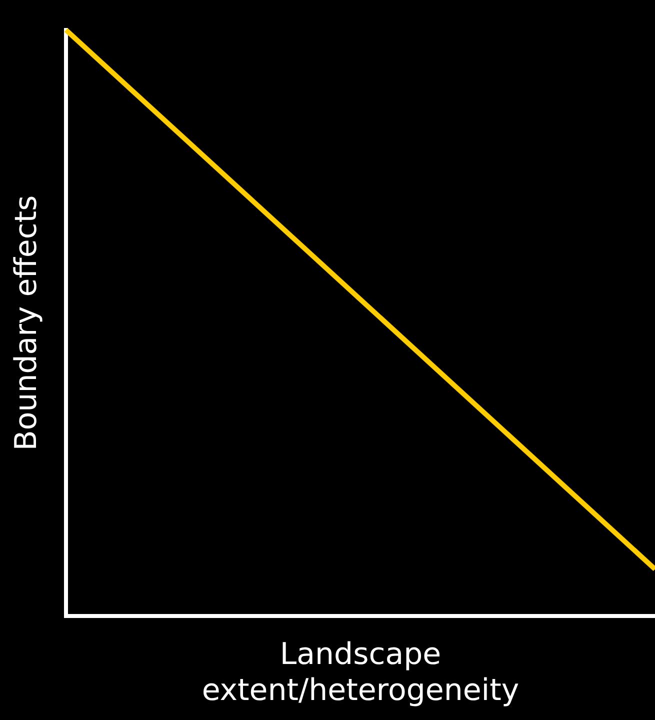 Image resolution: width=655 pixels, height=720 pixels. I want to click on x-axis-title: Landscape extent/heterogeneity, so click(361, 672).